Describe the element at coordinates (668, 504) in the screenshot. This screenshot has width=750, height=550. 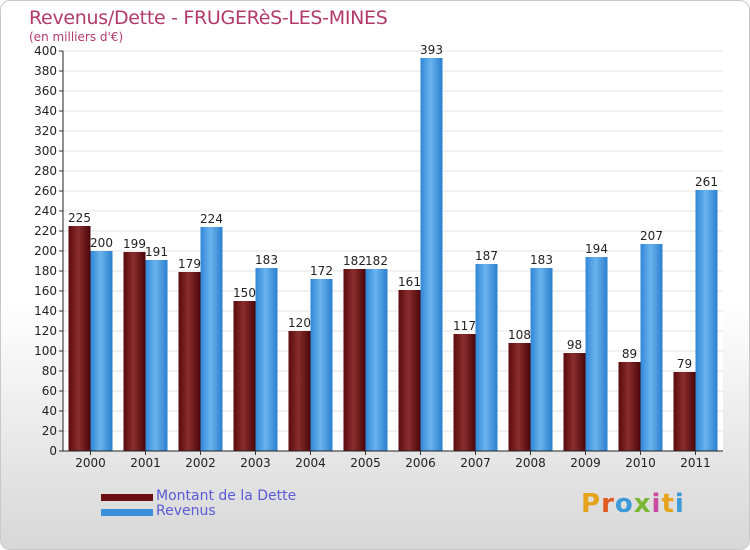
I see `logo-letter: t` at that location.